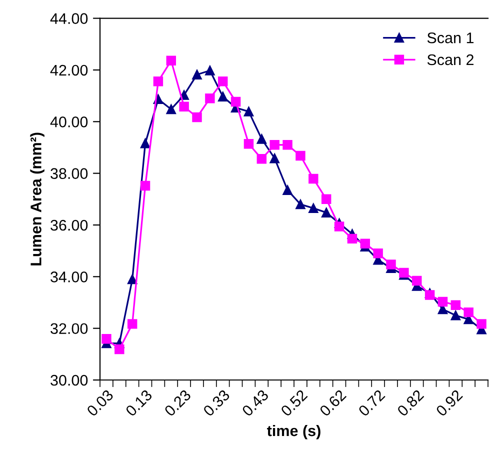 Image resolution: width=490 pixels, height=464 pixels. Describe the element at coordinates (294, 403) in the screenshot. I see `x-tick-label: 0.52` at that location.